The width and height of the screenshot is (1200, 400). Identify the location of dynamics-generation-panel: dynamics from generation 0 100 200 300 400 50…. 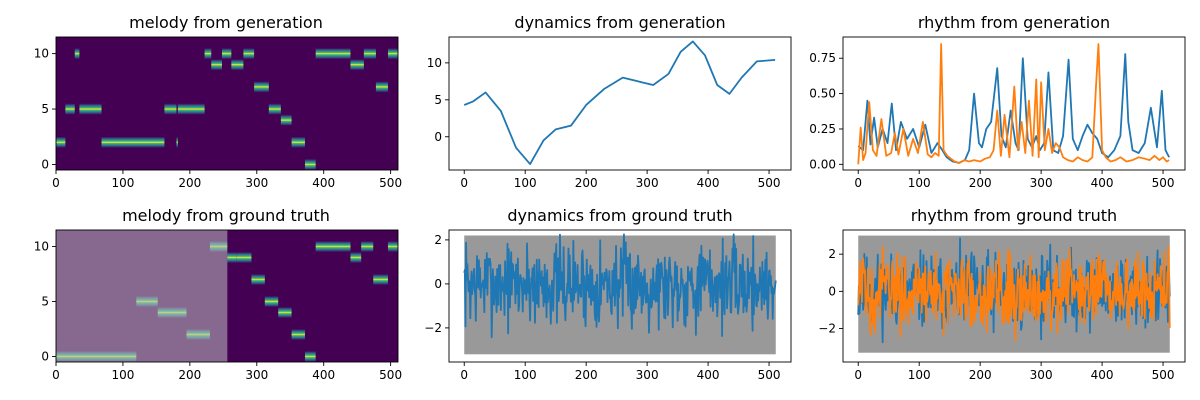
(609, 101).